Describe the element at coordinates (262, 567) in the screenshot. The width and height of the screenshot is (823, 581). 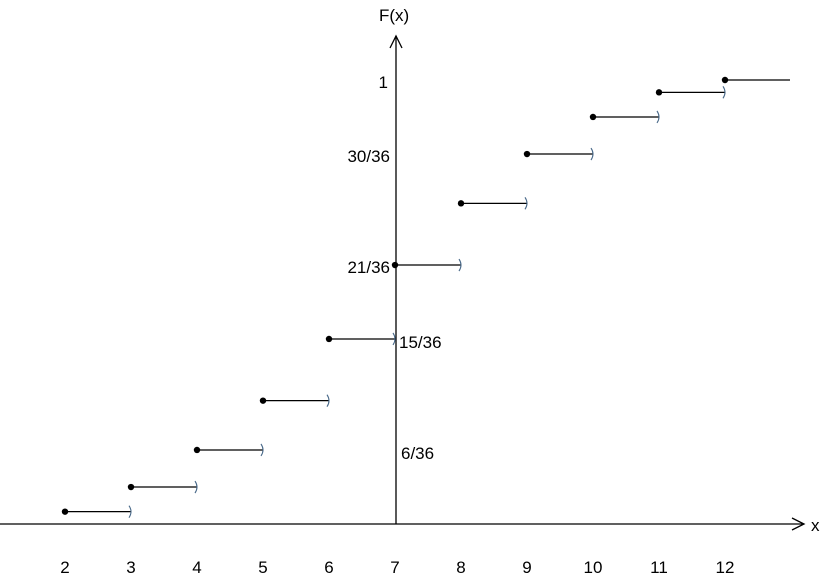
I see `x-tick-label: 5` at that location.